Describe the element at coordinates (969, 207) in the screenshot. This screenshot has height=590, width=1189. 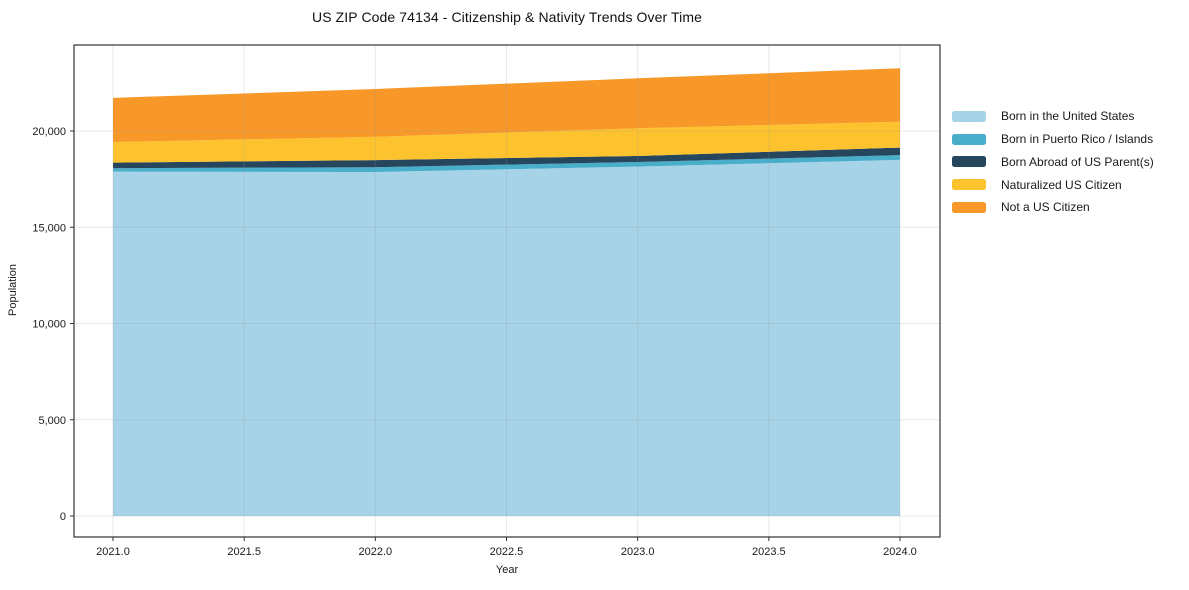
I see `legend-swatch-not-citizen` at that location.